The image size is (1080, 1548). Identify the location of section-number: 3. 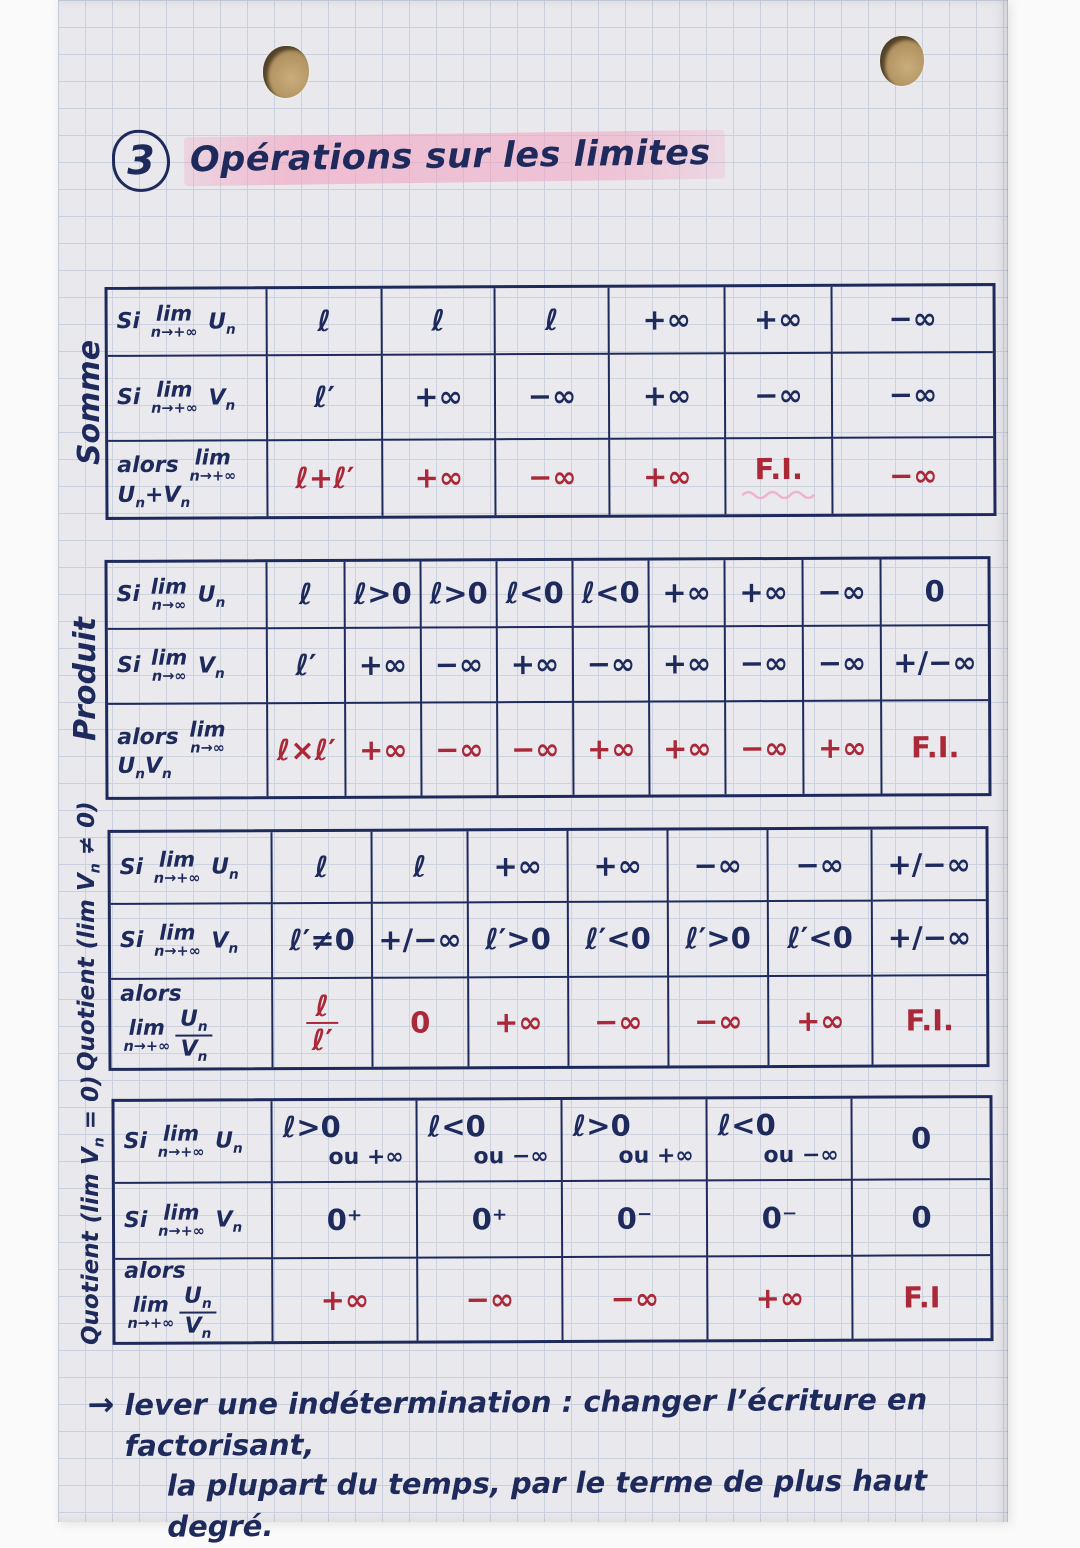
(141, 161).